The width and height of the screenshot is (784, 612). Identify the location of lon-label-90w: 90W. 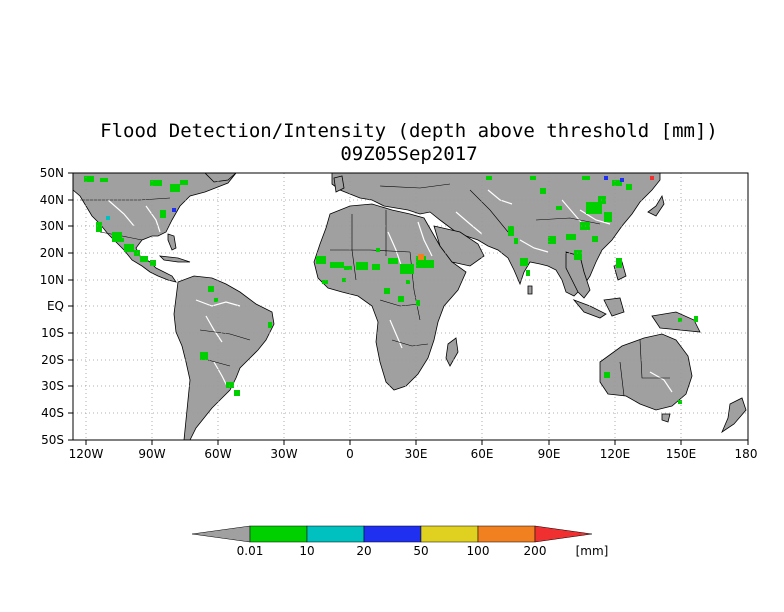
(151, 454).